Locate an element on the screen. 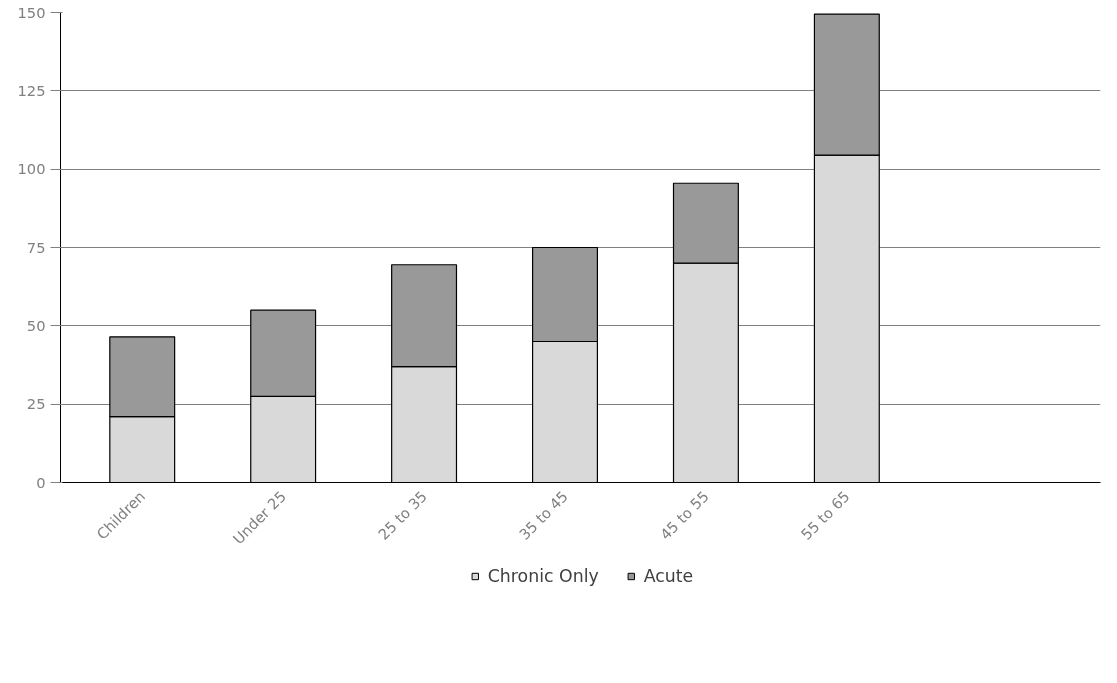 Image resolution: width=1117 pixels, height=683 pixels. y-tick-label: 125 is located at coordinates (31, 90).